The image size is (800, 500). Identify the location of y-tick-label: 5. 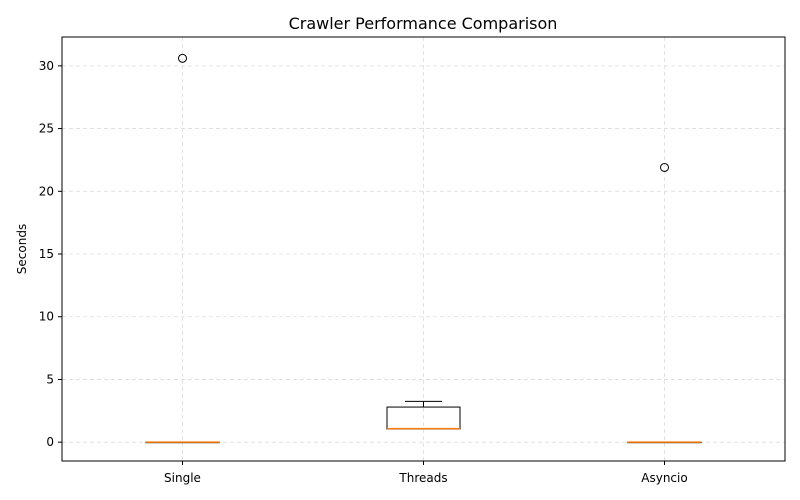
(50, 379).